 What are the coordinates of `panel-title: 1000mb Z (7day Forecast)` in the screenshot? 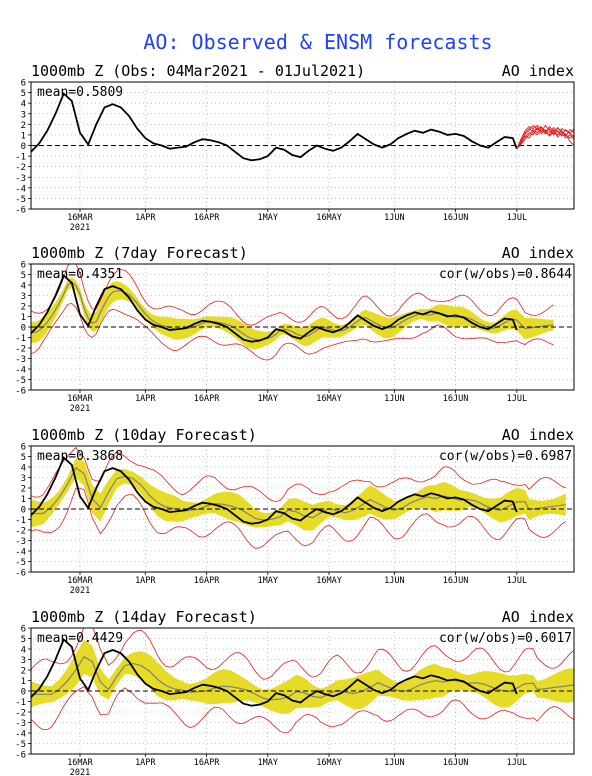 It's located at (139, 253).